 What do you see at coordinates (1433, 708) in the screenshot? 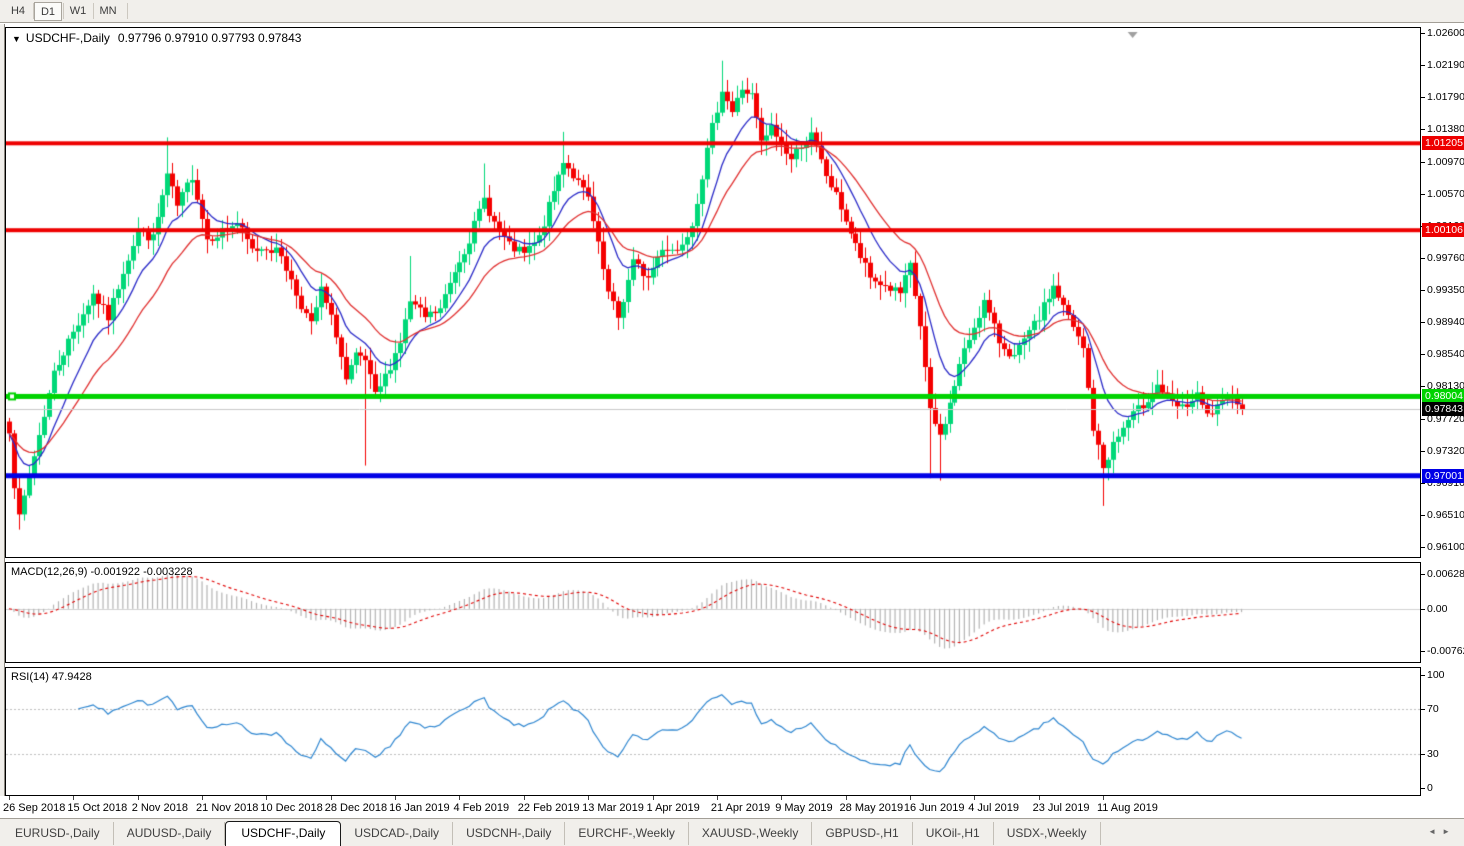
I see `rsi-tick-label: 70` at bounding box center [1433, 708].